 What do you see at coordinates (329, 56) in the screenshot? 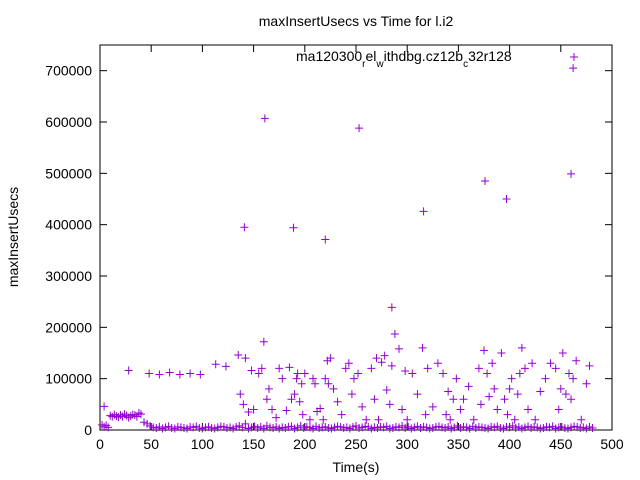
I see `legend-label-part: ma120300` at bounding box center [329, 56].